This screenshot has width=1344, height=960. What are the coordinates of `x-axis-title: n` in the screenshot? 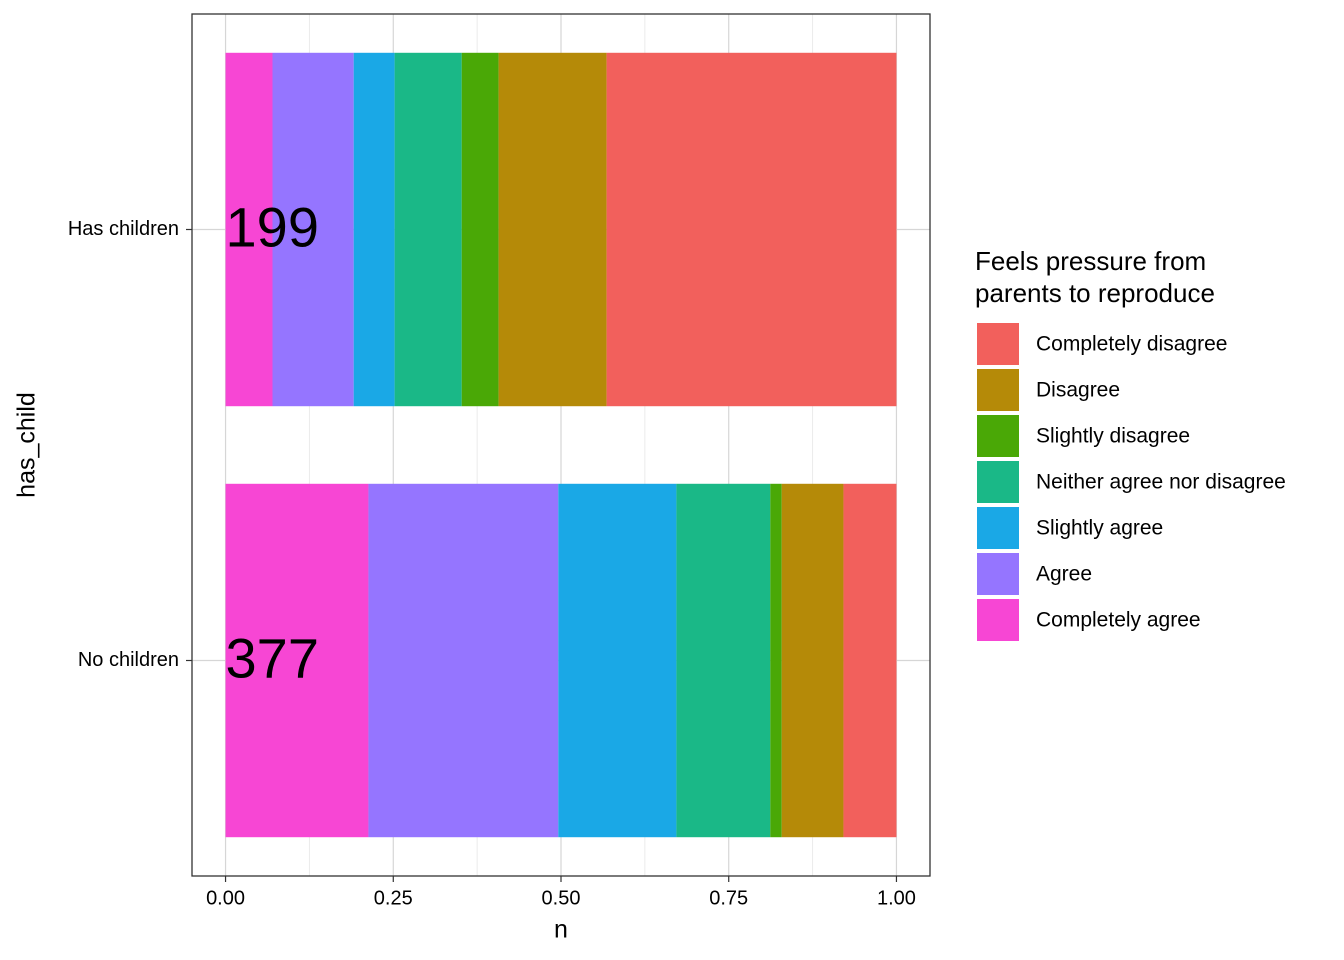 It's located at (561, 930).